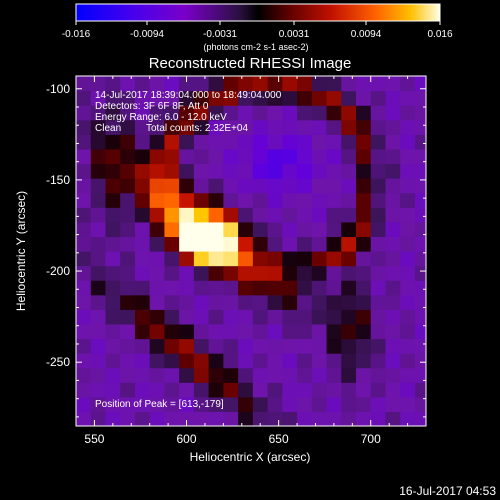 The height and width of the screenshot is (500, 500). Describe the element at coordinates (197, 128) in the screenshot. I see `annotation-total-counts: Total counts: 2.32E+04` at that location.